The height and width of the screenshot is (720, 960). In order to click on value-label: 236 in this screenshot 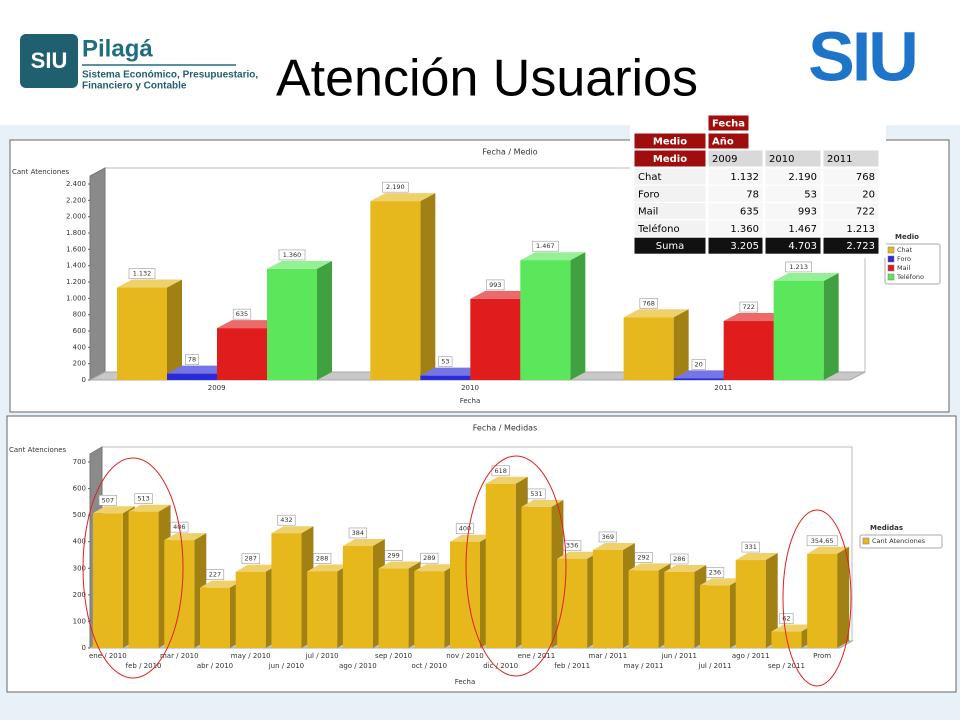, I will do `click(715, 572)`.